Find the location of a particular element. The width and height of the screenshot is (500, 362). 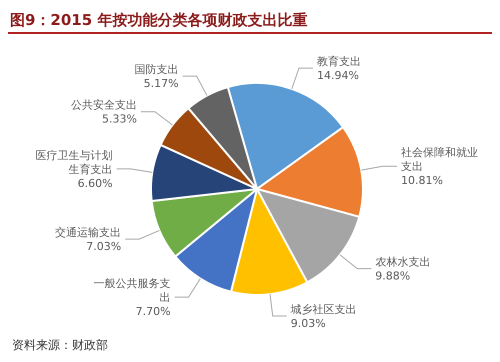

slice-label: 一般公共服务支出 is located at coordinates (132, 290).